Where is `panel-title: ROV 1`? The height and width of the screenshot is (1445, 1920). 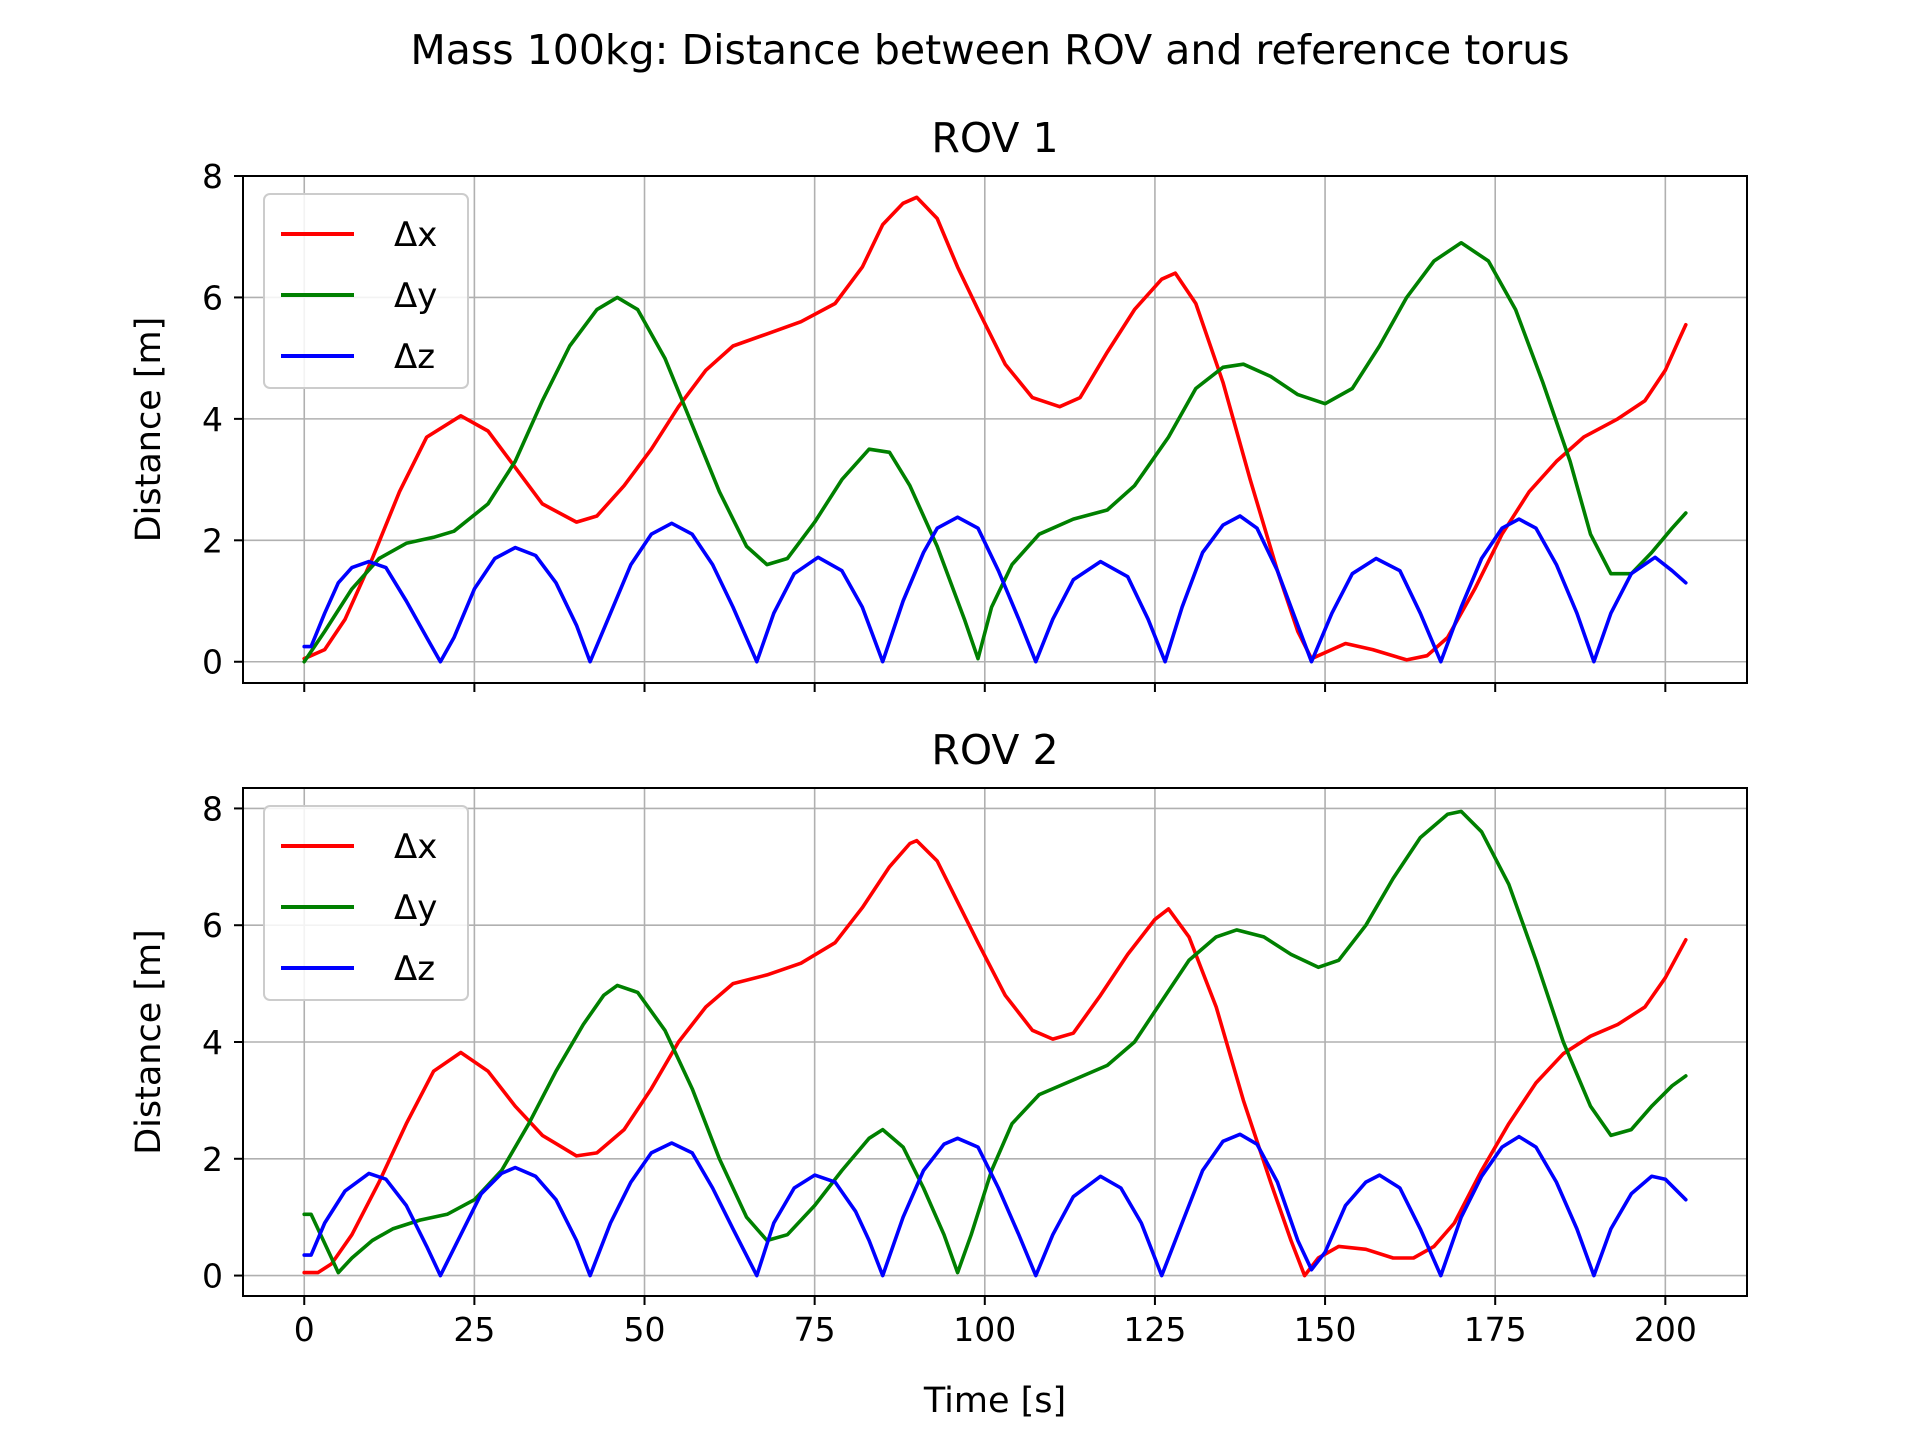 panel-title: ROV 1 is located at coordinates (994, 138).